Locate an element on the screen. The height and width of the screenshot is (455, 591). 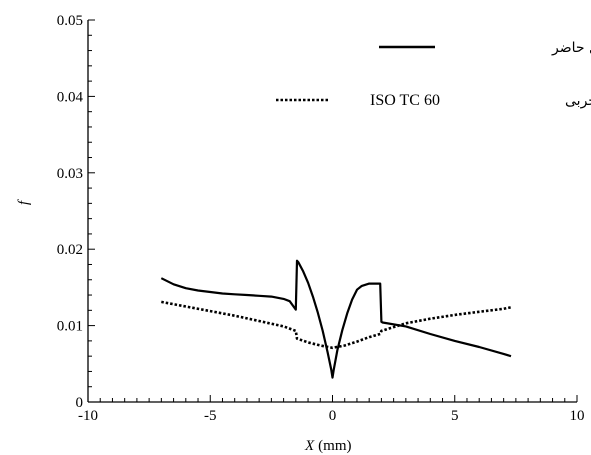
x-tick-label: -10 is located at coordinates (88, 416).